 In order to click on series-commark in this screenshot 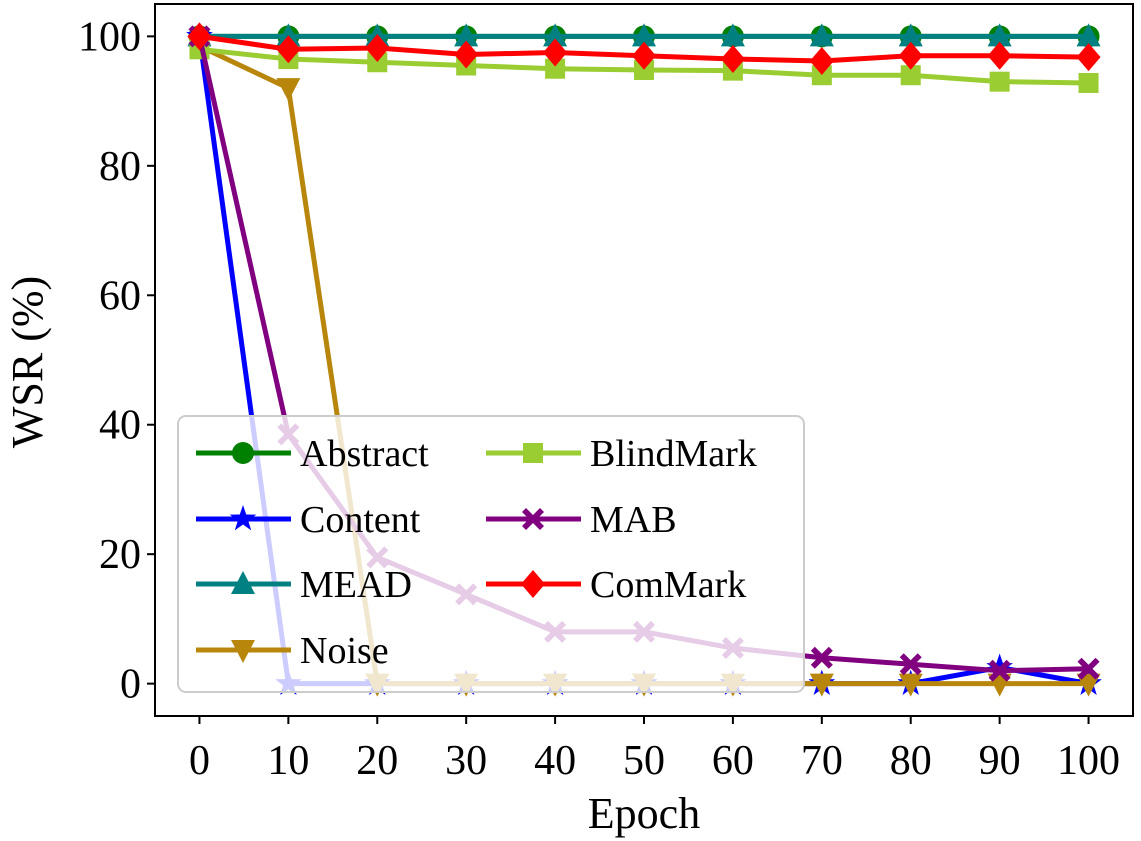, I will do `click(644, 48)`.